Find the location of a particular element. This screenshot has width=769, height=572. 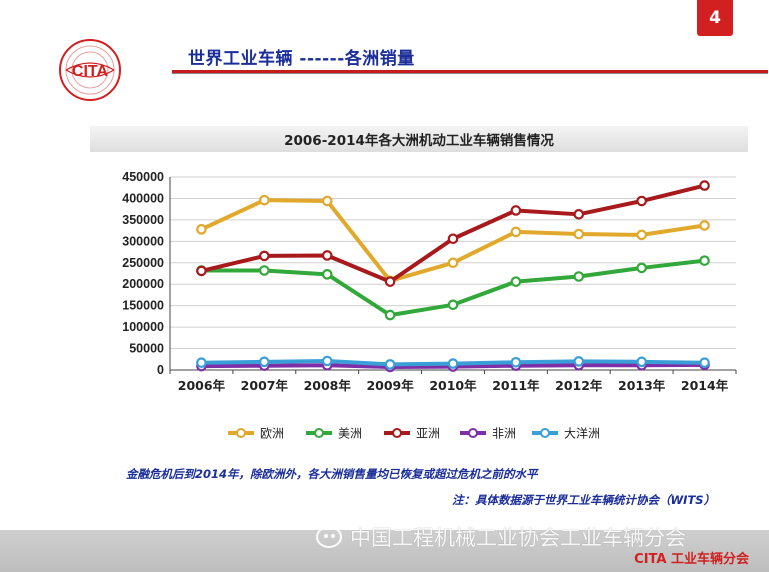

title-divider is located at coordinates (470, 71).